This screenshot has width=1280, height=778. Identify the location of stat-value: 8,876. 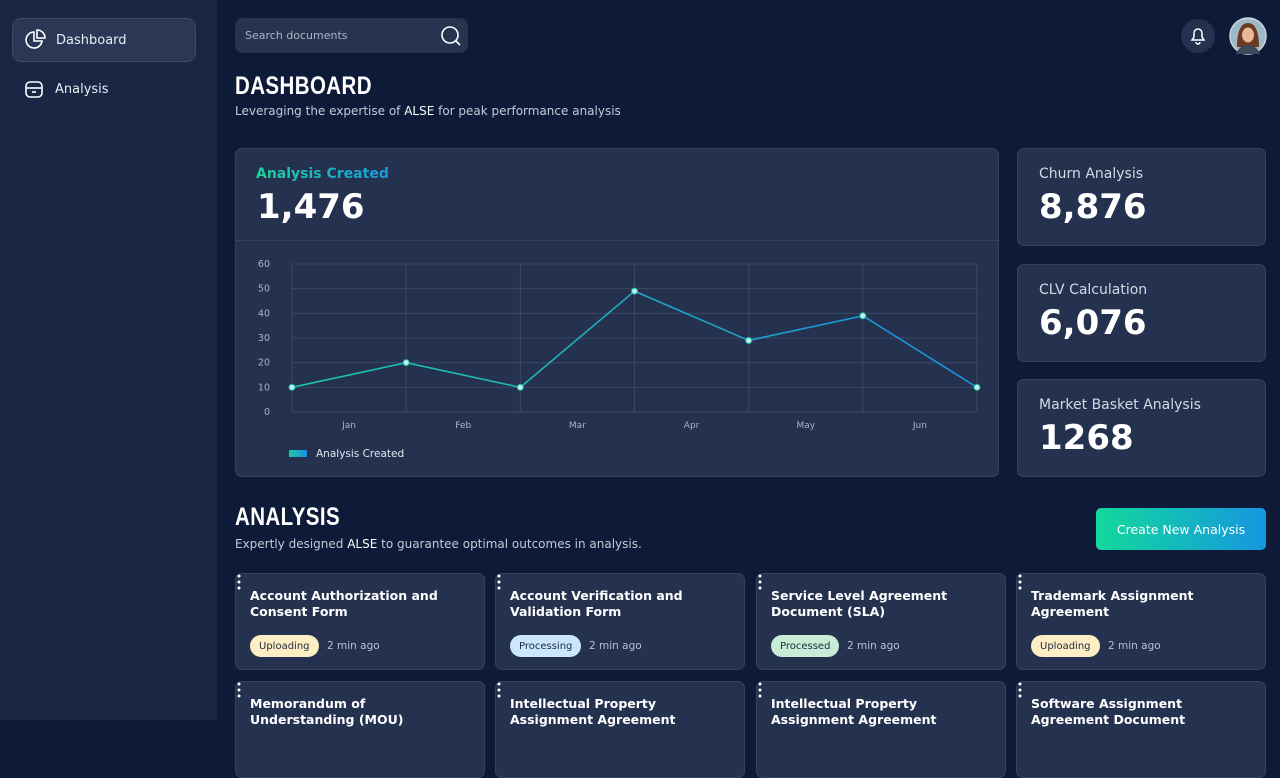
(1093, 207).